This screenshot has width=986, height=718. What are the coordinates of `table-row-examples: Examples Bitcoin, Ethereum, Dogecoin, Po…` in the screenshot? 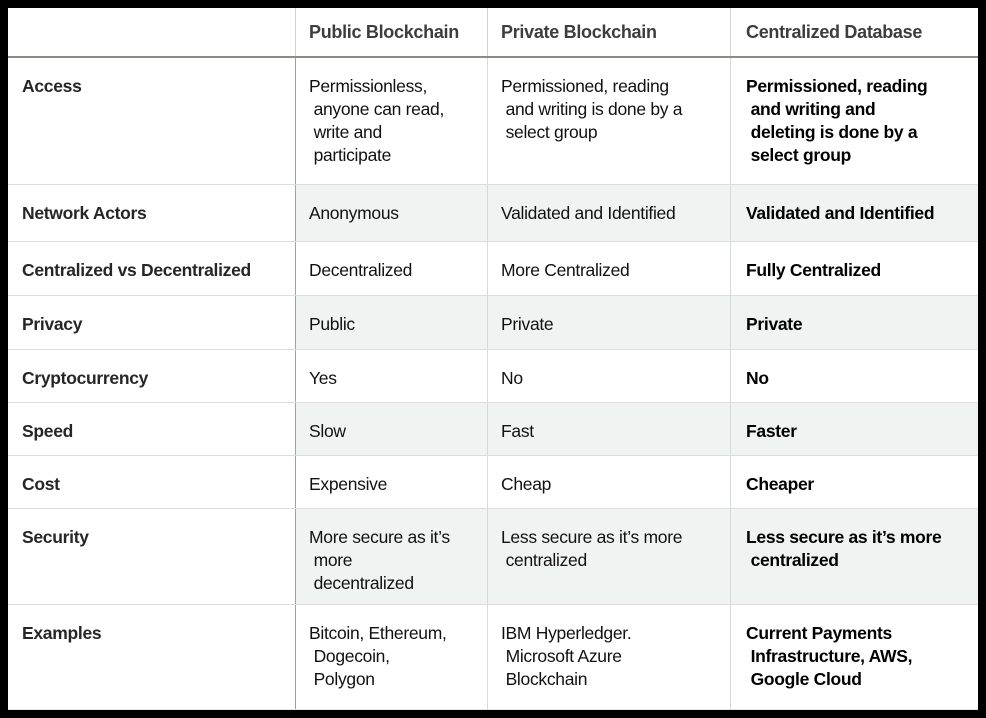 It's located at (493, 657).